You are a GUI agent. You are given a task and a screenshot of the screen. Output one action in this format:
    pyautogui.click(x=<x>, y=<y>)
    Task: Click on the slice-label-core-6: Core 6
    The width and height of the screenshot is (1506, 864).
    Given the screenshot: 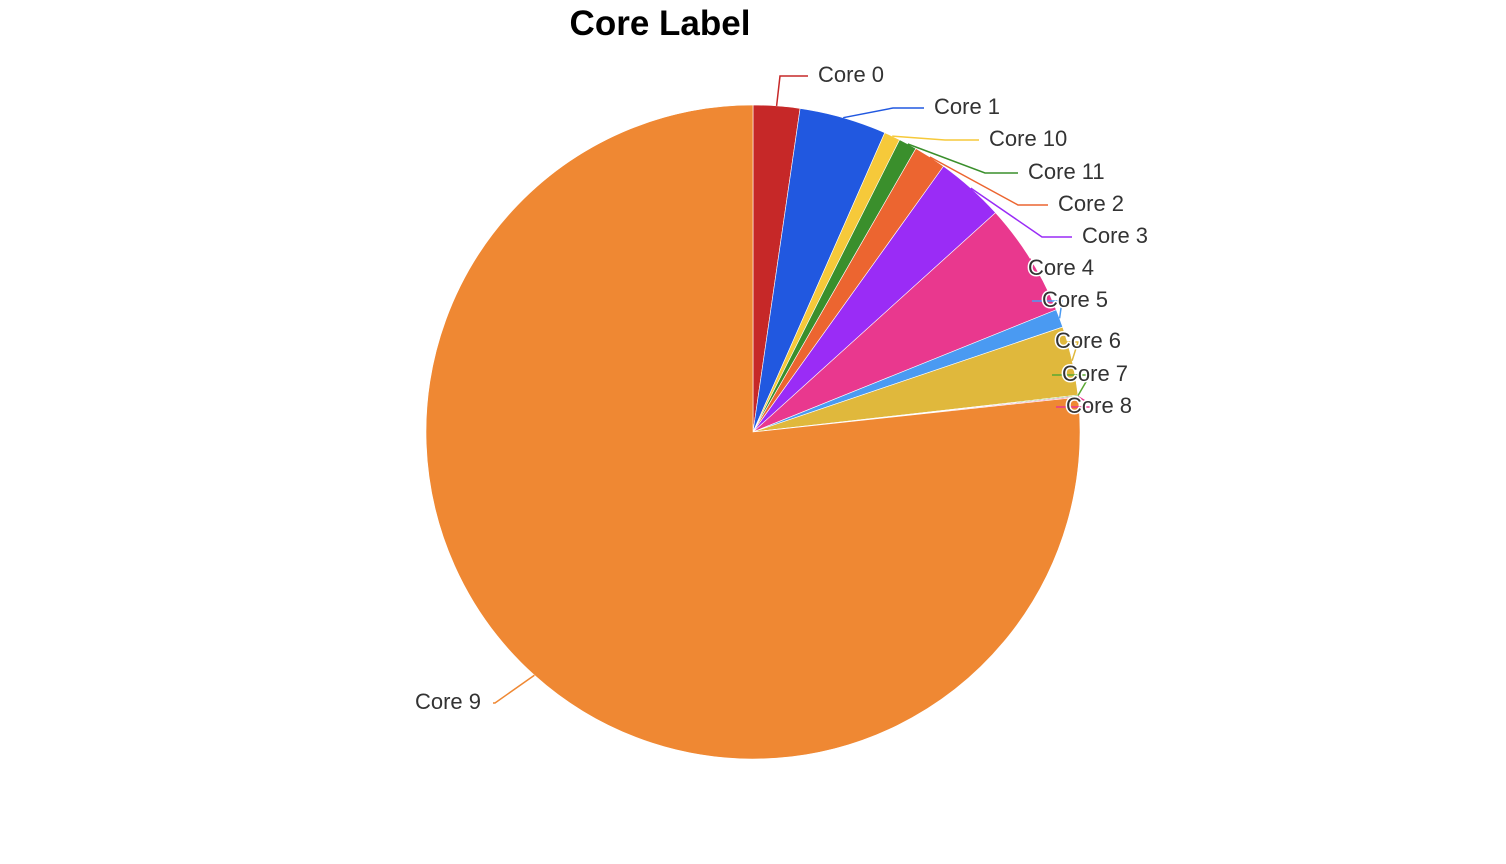 What is the action you would take?
    pyautogui.click(x=1088, y=340)
    